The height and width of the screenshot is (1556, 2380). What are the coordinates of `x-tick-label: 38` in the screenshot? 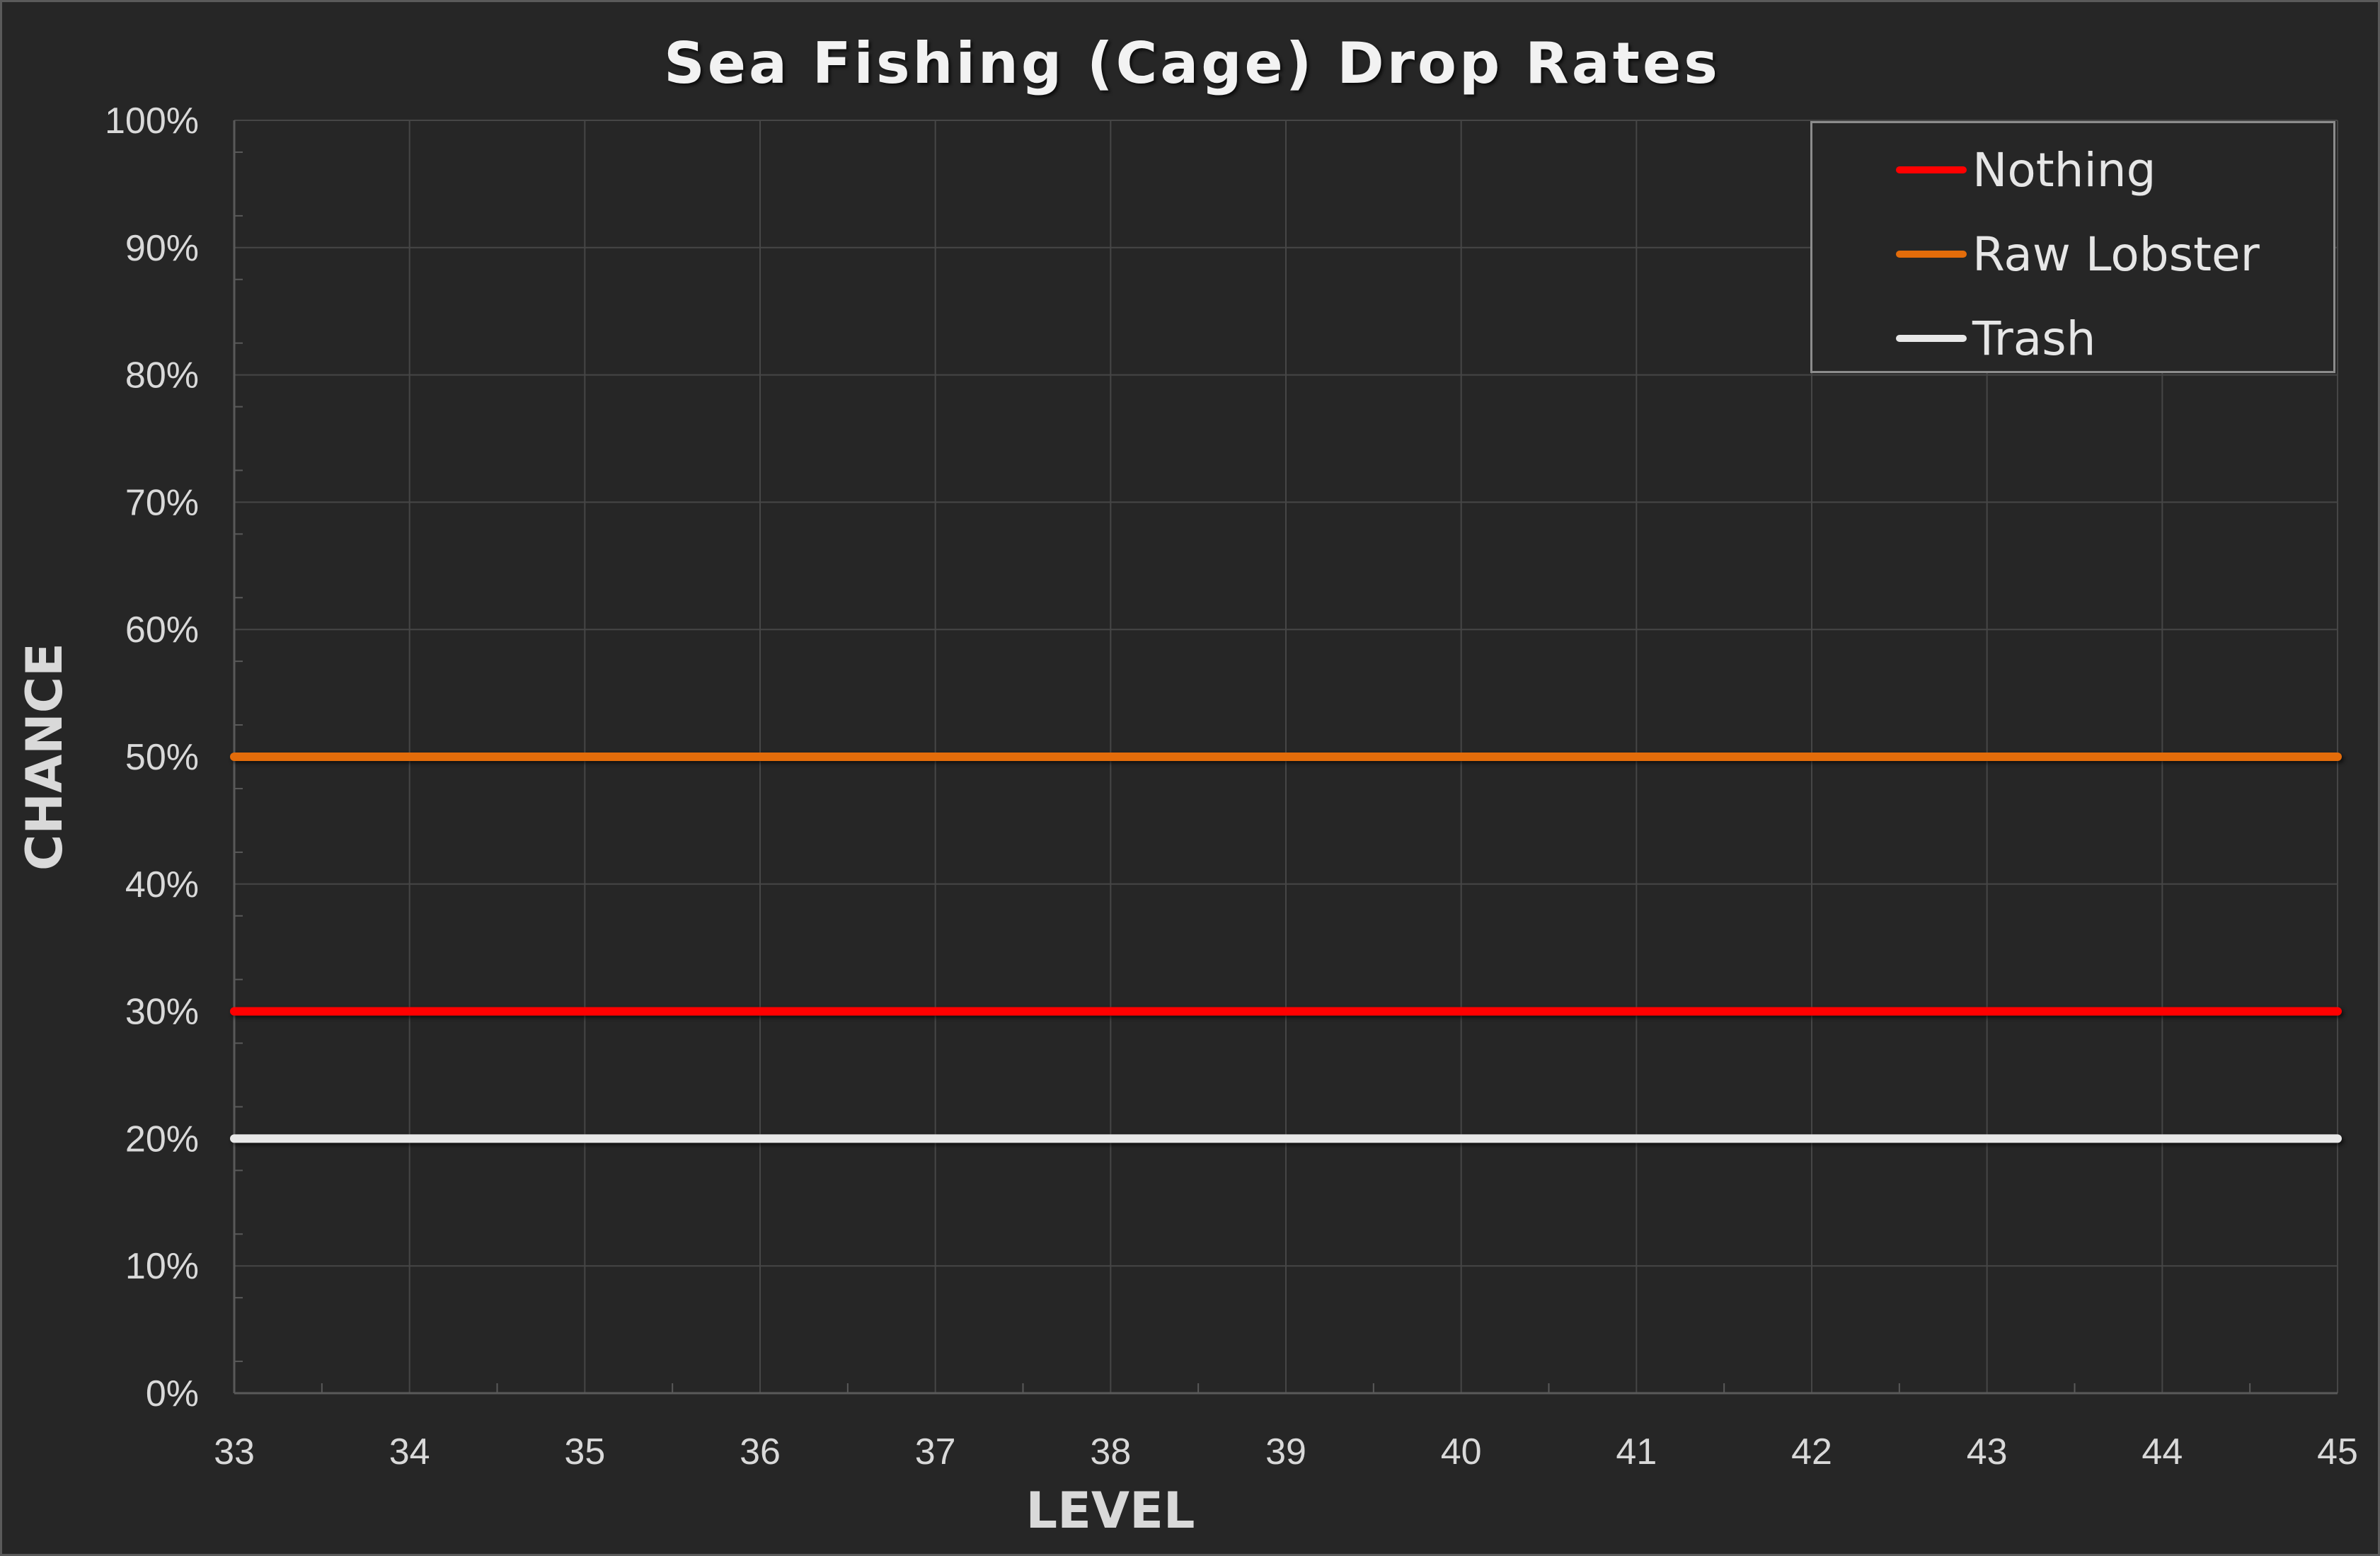 It's located at (1110, 1452).